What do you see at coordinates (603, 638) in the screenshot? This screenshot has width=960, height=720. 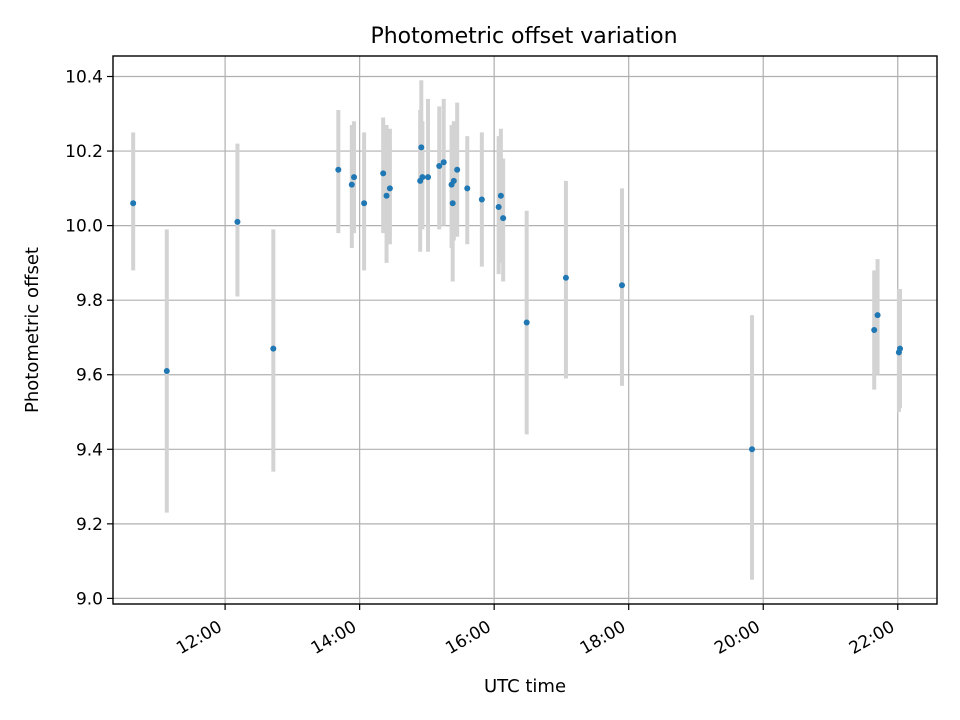 I see `x-tick-label: 18:00` at bounding box center [603, 638].